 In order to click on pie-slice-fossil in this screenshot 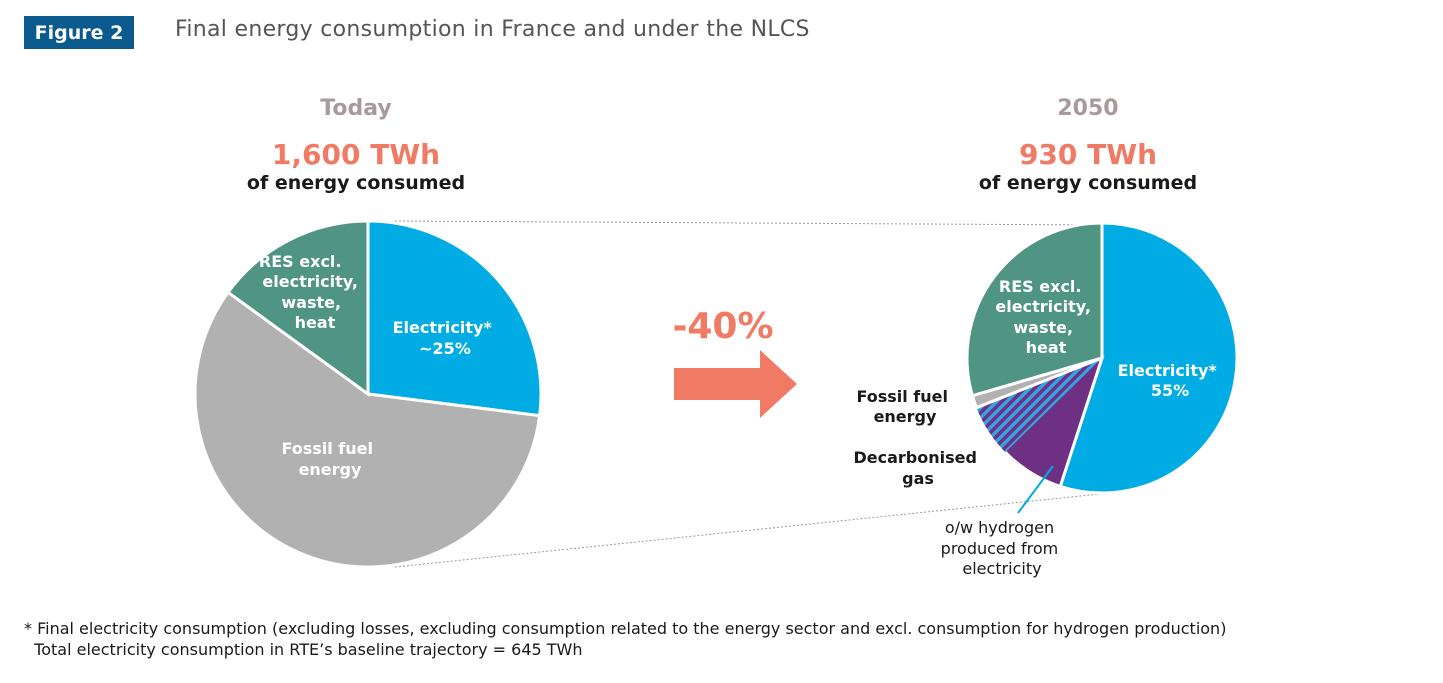, I will do `click(367, 429)`.